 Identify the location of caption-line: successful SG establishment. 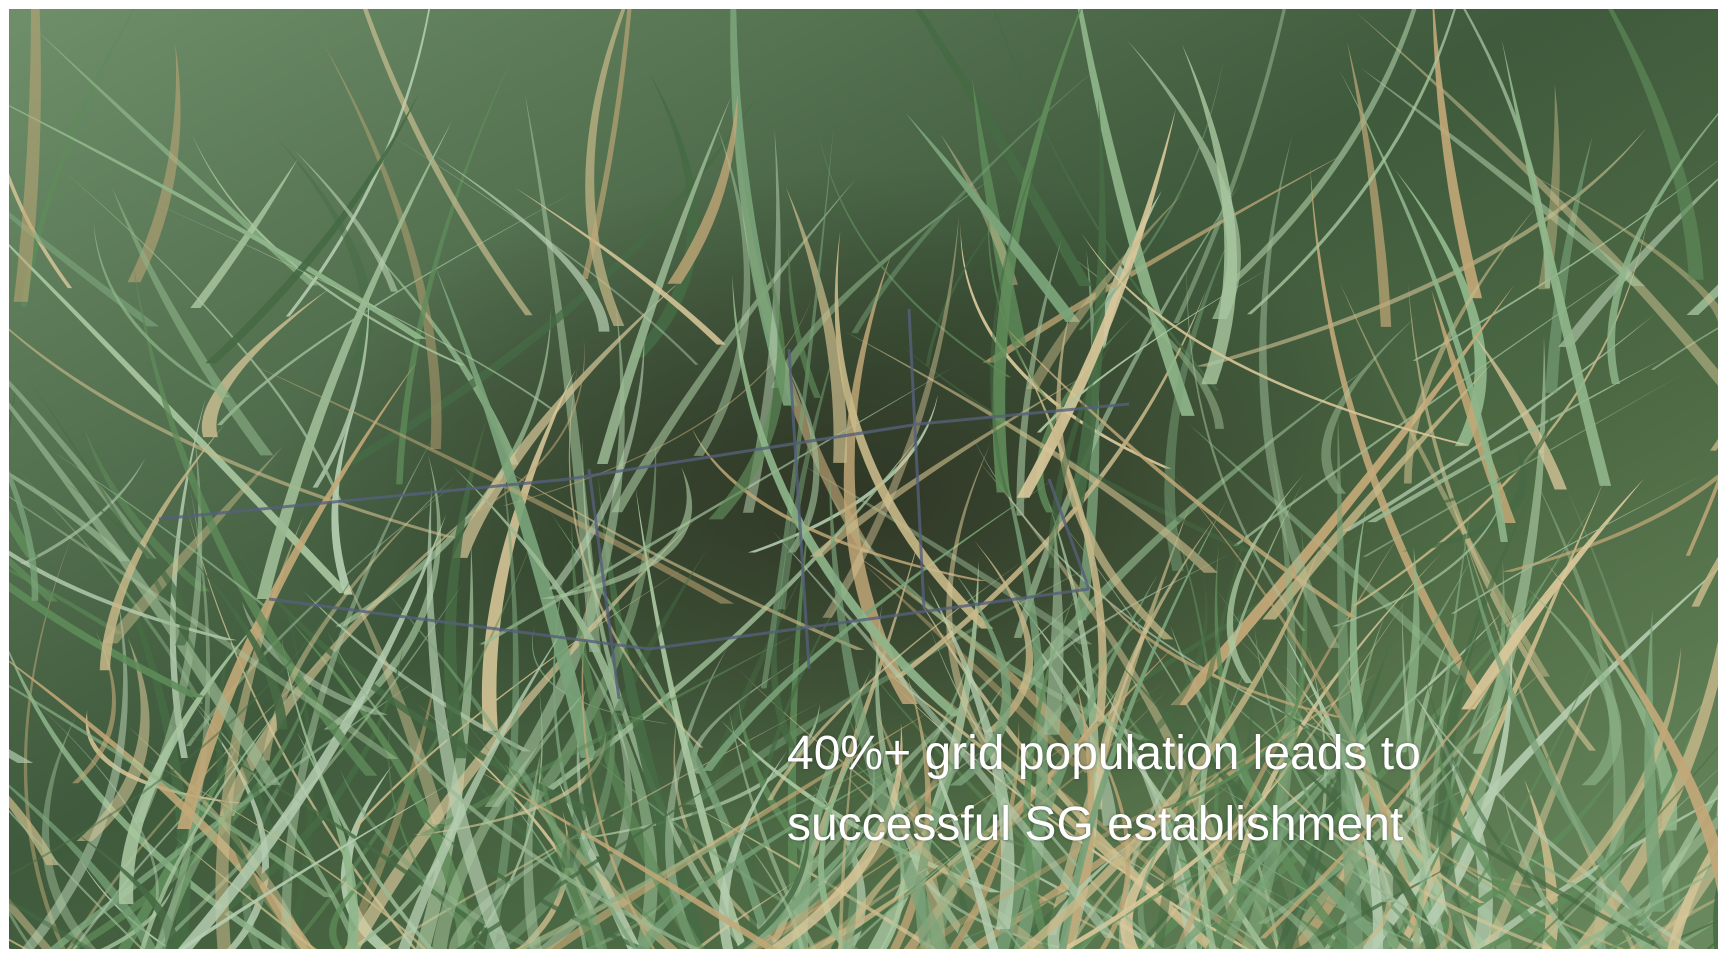
(1095, 824).